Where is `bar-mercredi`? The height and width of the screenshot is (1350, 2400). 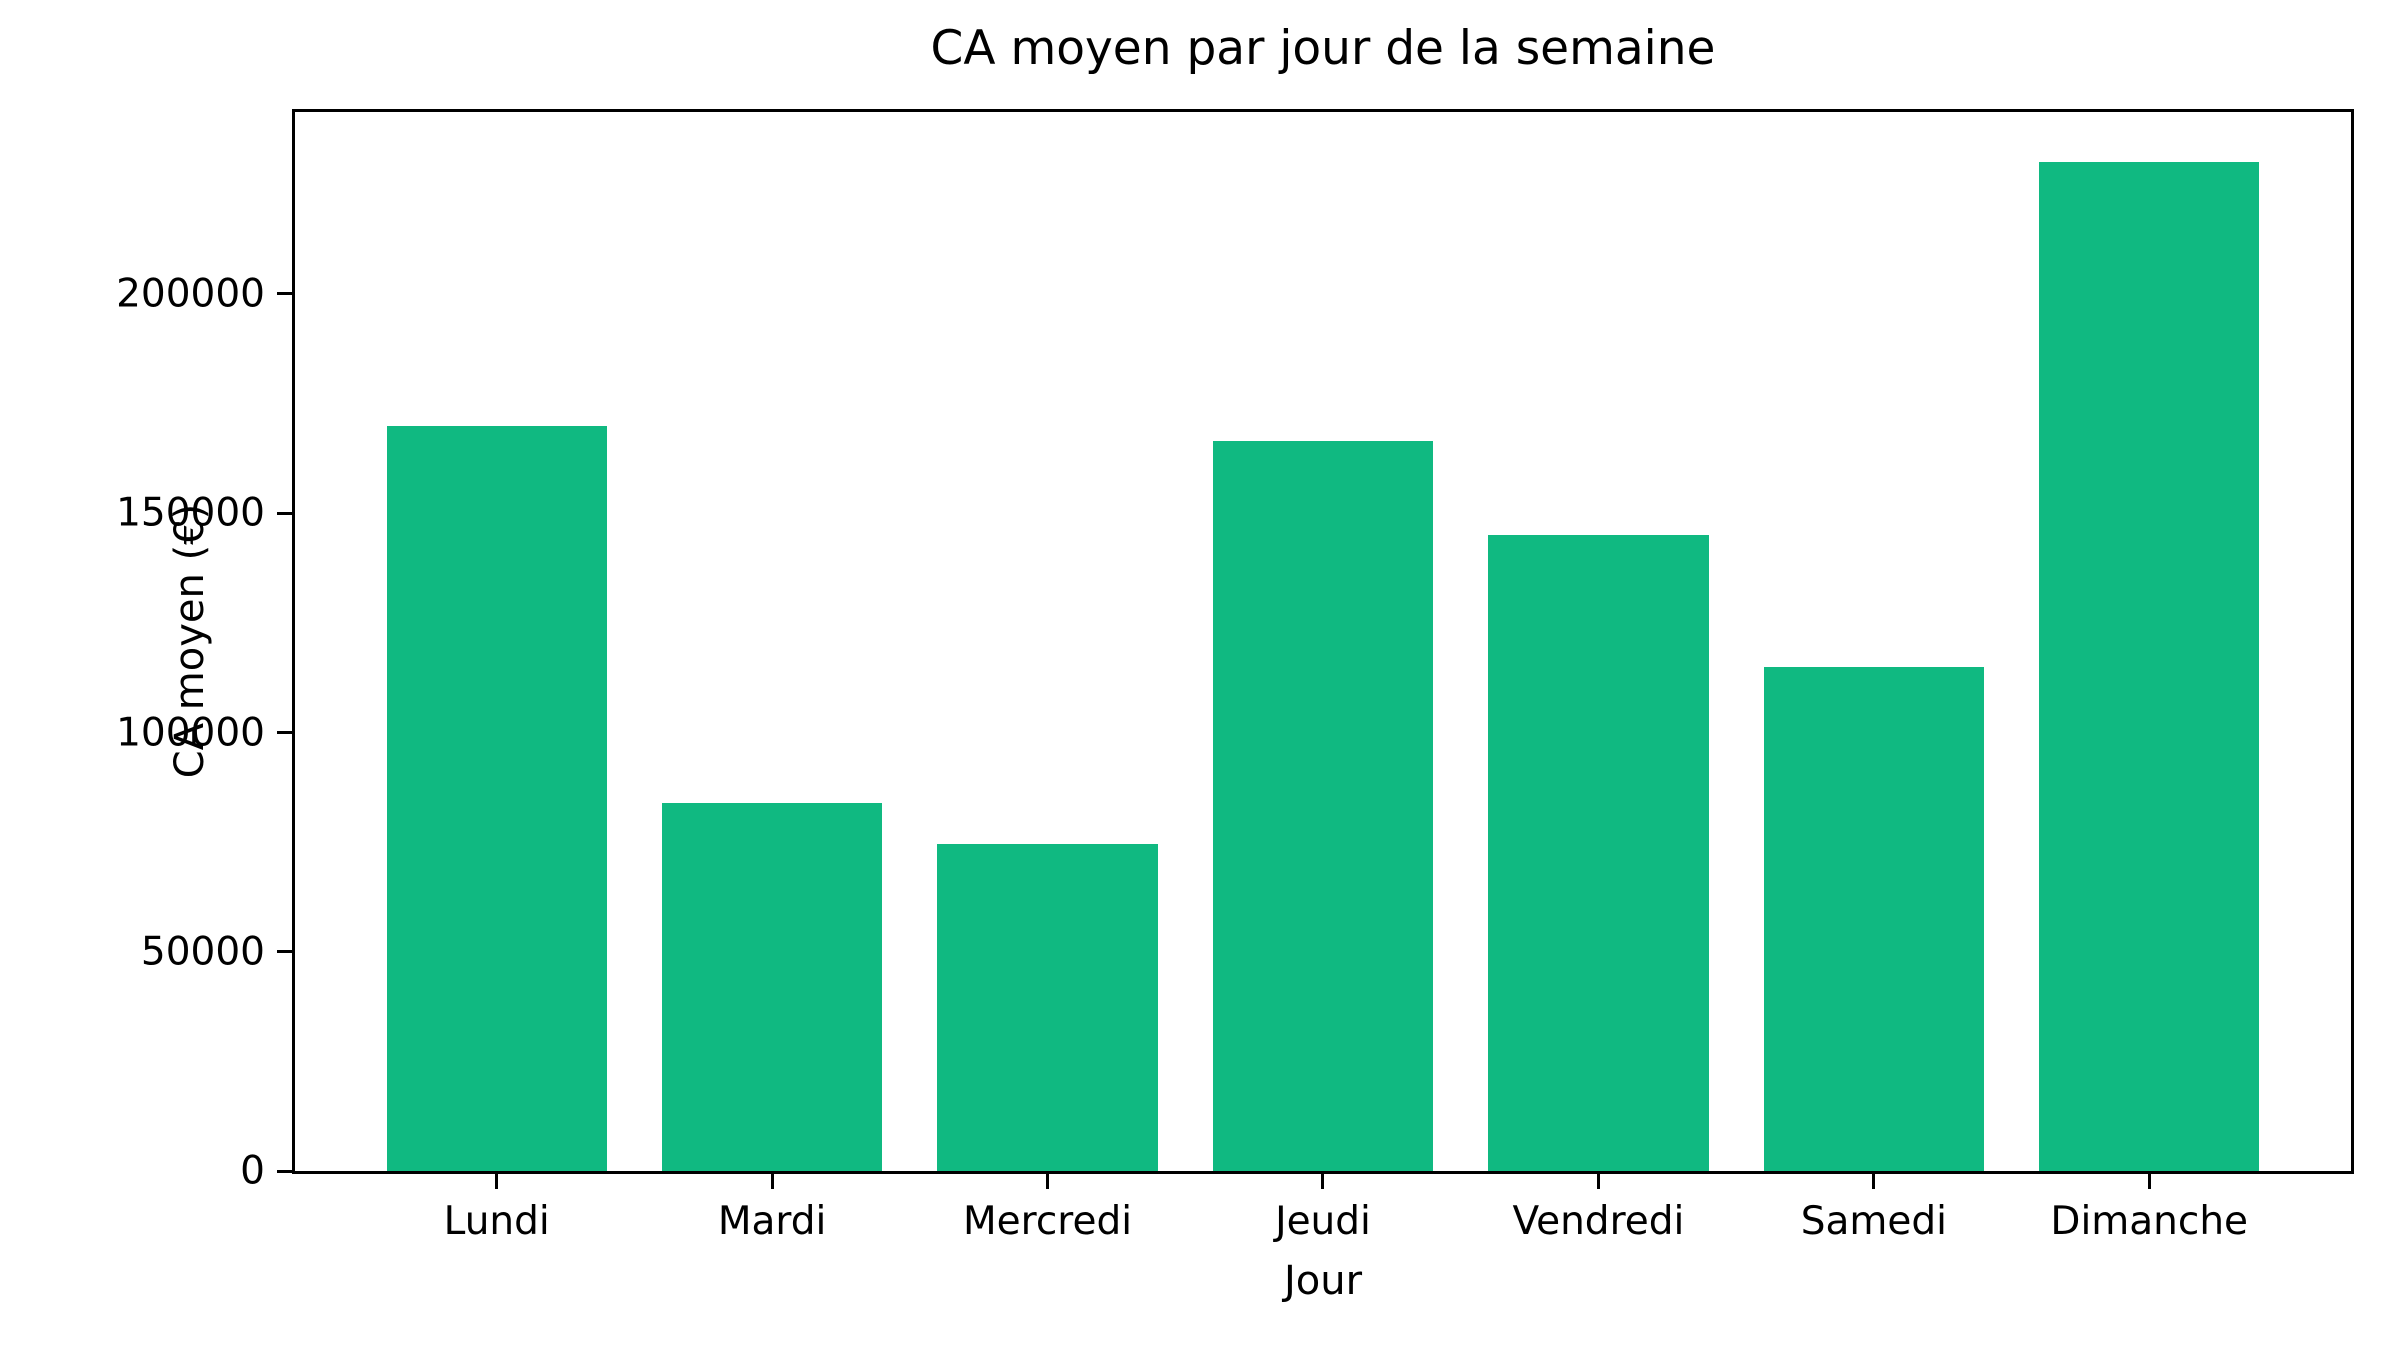 bar-mercredi is located at coordinates (1047, 1007).